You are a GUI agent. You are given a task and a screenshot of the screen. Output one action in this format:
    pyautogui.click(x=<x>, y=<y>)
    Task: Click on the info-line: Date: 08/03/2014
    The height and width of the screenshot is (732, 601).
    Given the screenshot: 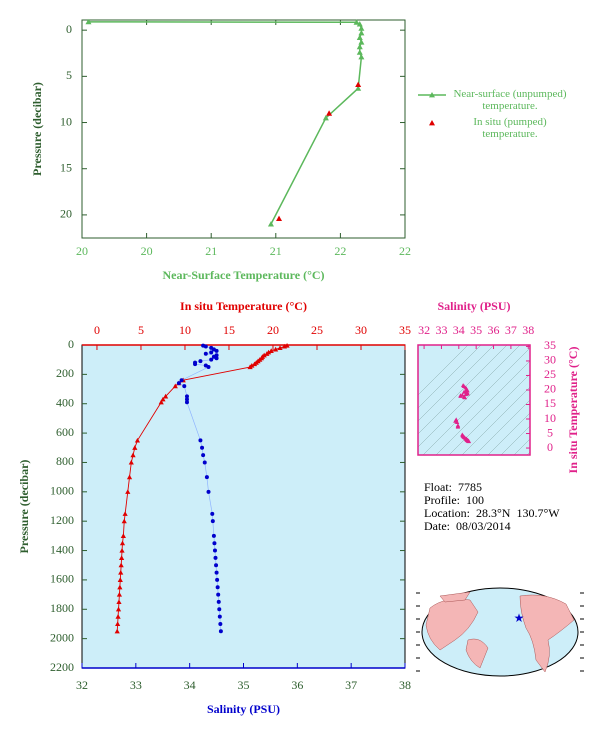 What is the action you would take?
    pyautogui.click(x=467, y=526)
    